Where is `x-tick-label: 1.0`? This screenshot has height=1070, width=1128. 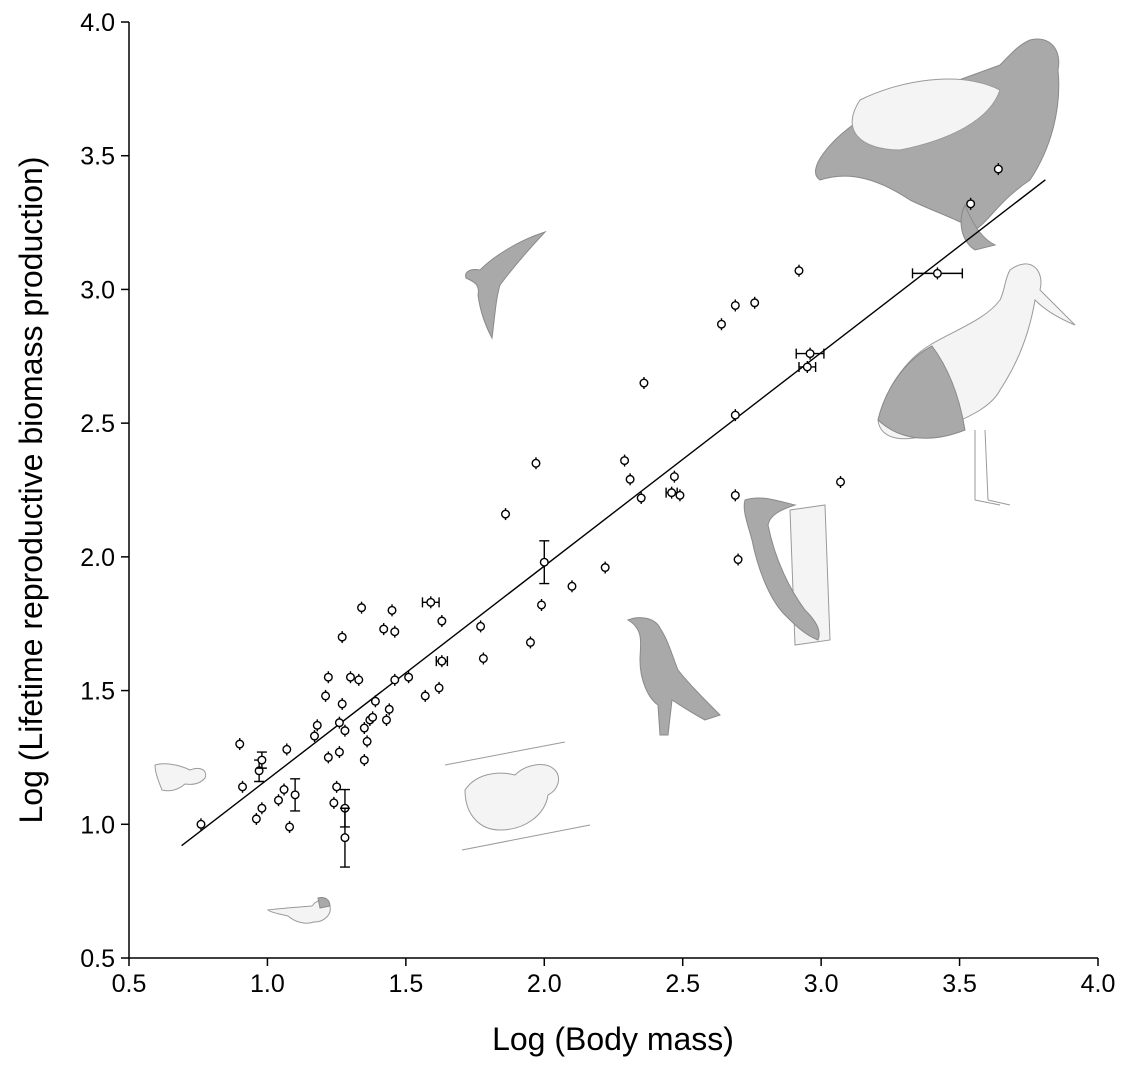 x-tick-label: 1.0 is located at coordinates (267, 984).